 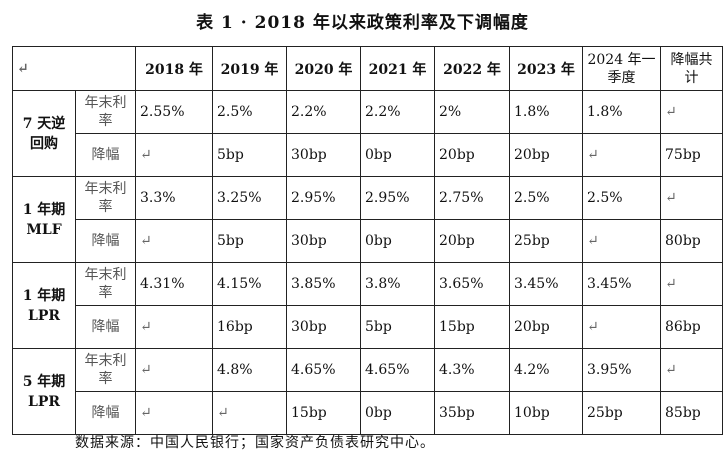 I want to click on rate-cell: 3.65%, so click(x=472, y=284).